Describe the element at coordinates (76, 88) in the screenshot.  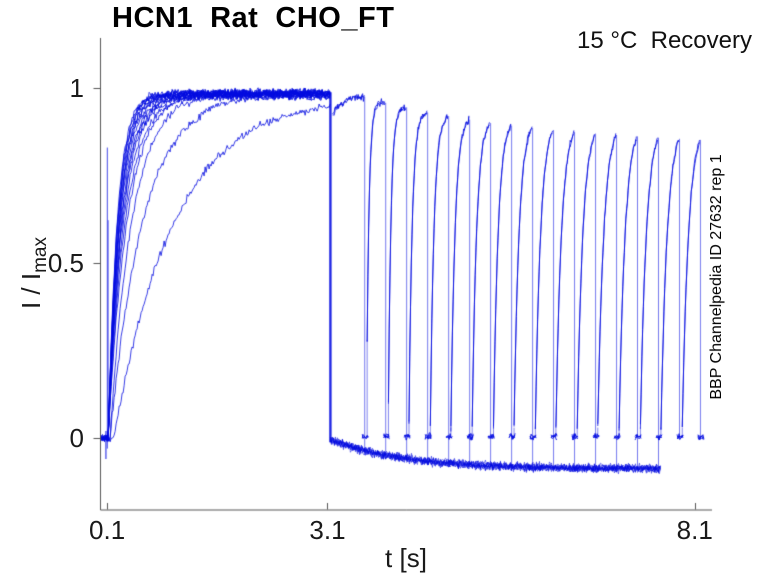
I see `y-tick-label: 1` at that location.